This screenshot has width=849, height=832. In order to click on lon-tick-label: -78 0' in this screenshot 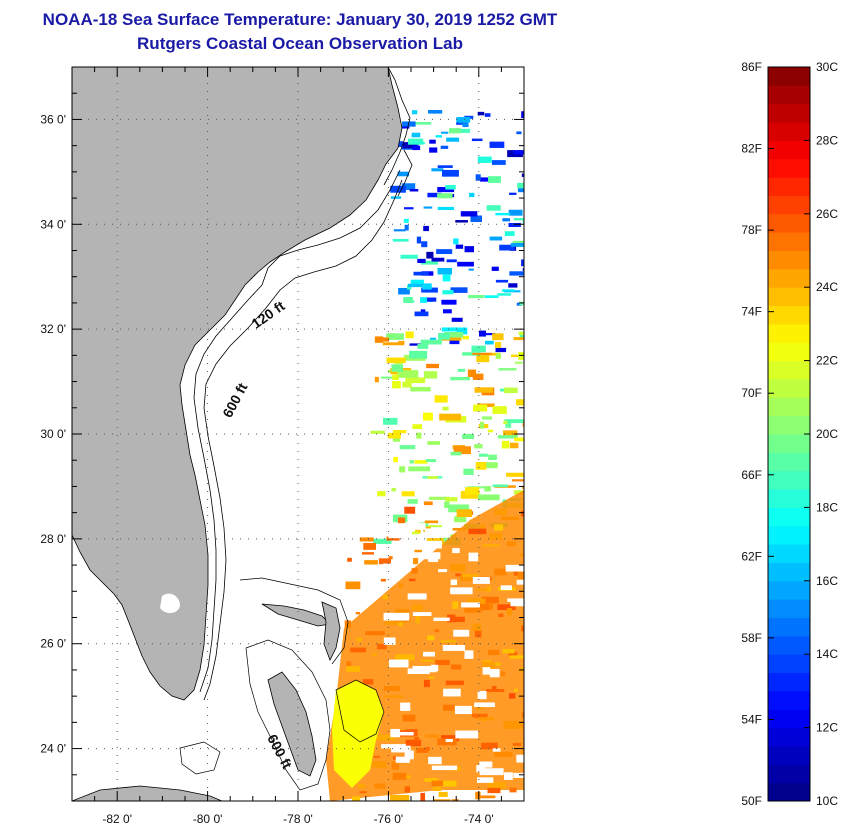, I will do `click(298, 819)`.